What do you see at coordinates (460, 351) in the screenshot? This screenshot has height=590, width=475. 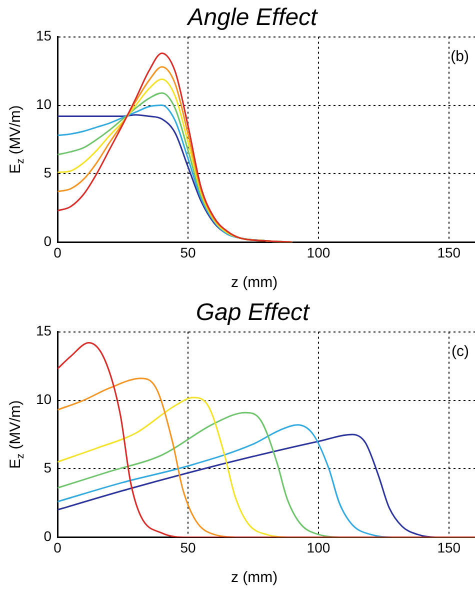 I see `annotation: (c)` at bounding box center [460, 351].